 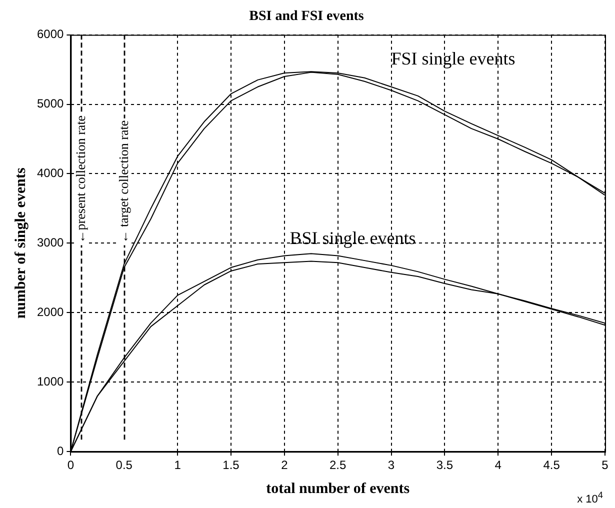 What do you see at coordinates (50, 243) in the screenshot?
I see `y-tick-label: 3000` at bounding box center [50, 243].